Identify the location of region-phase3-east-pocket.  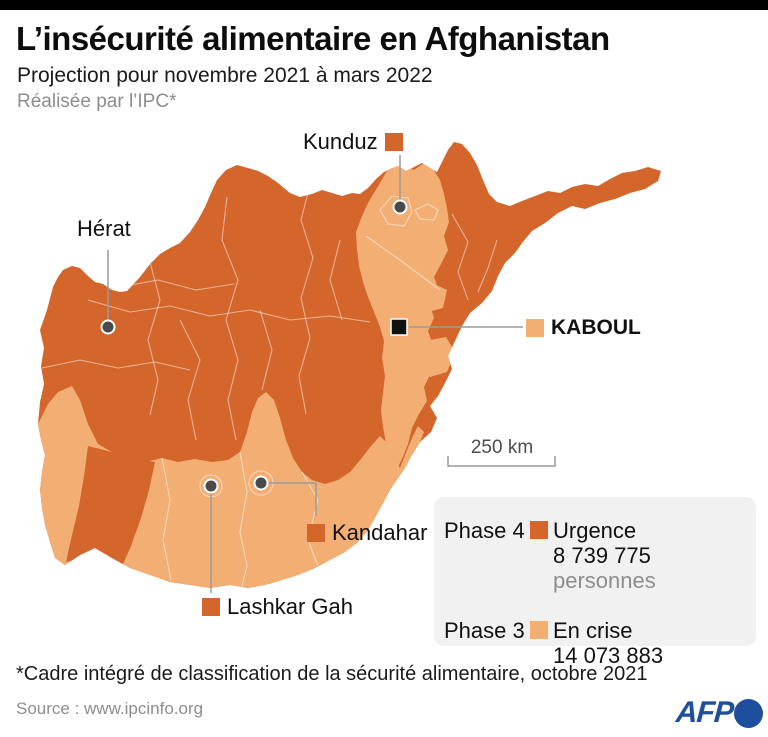
(437, 357).